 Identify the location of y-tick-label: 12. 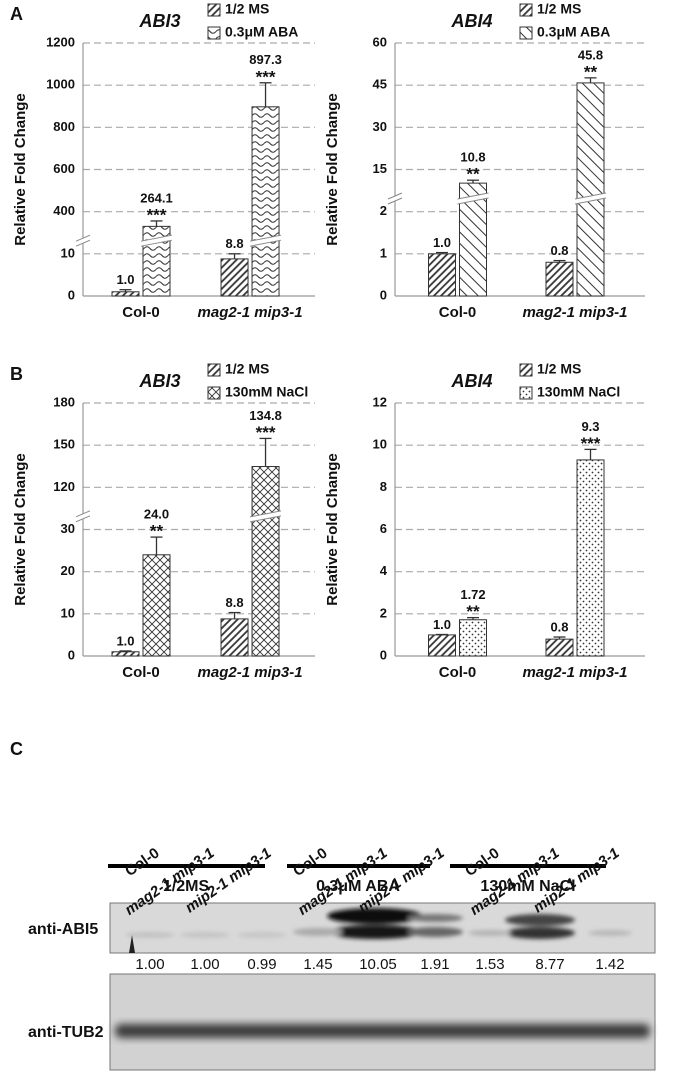
(380, 401).